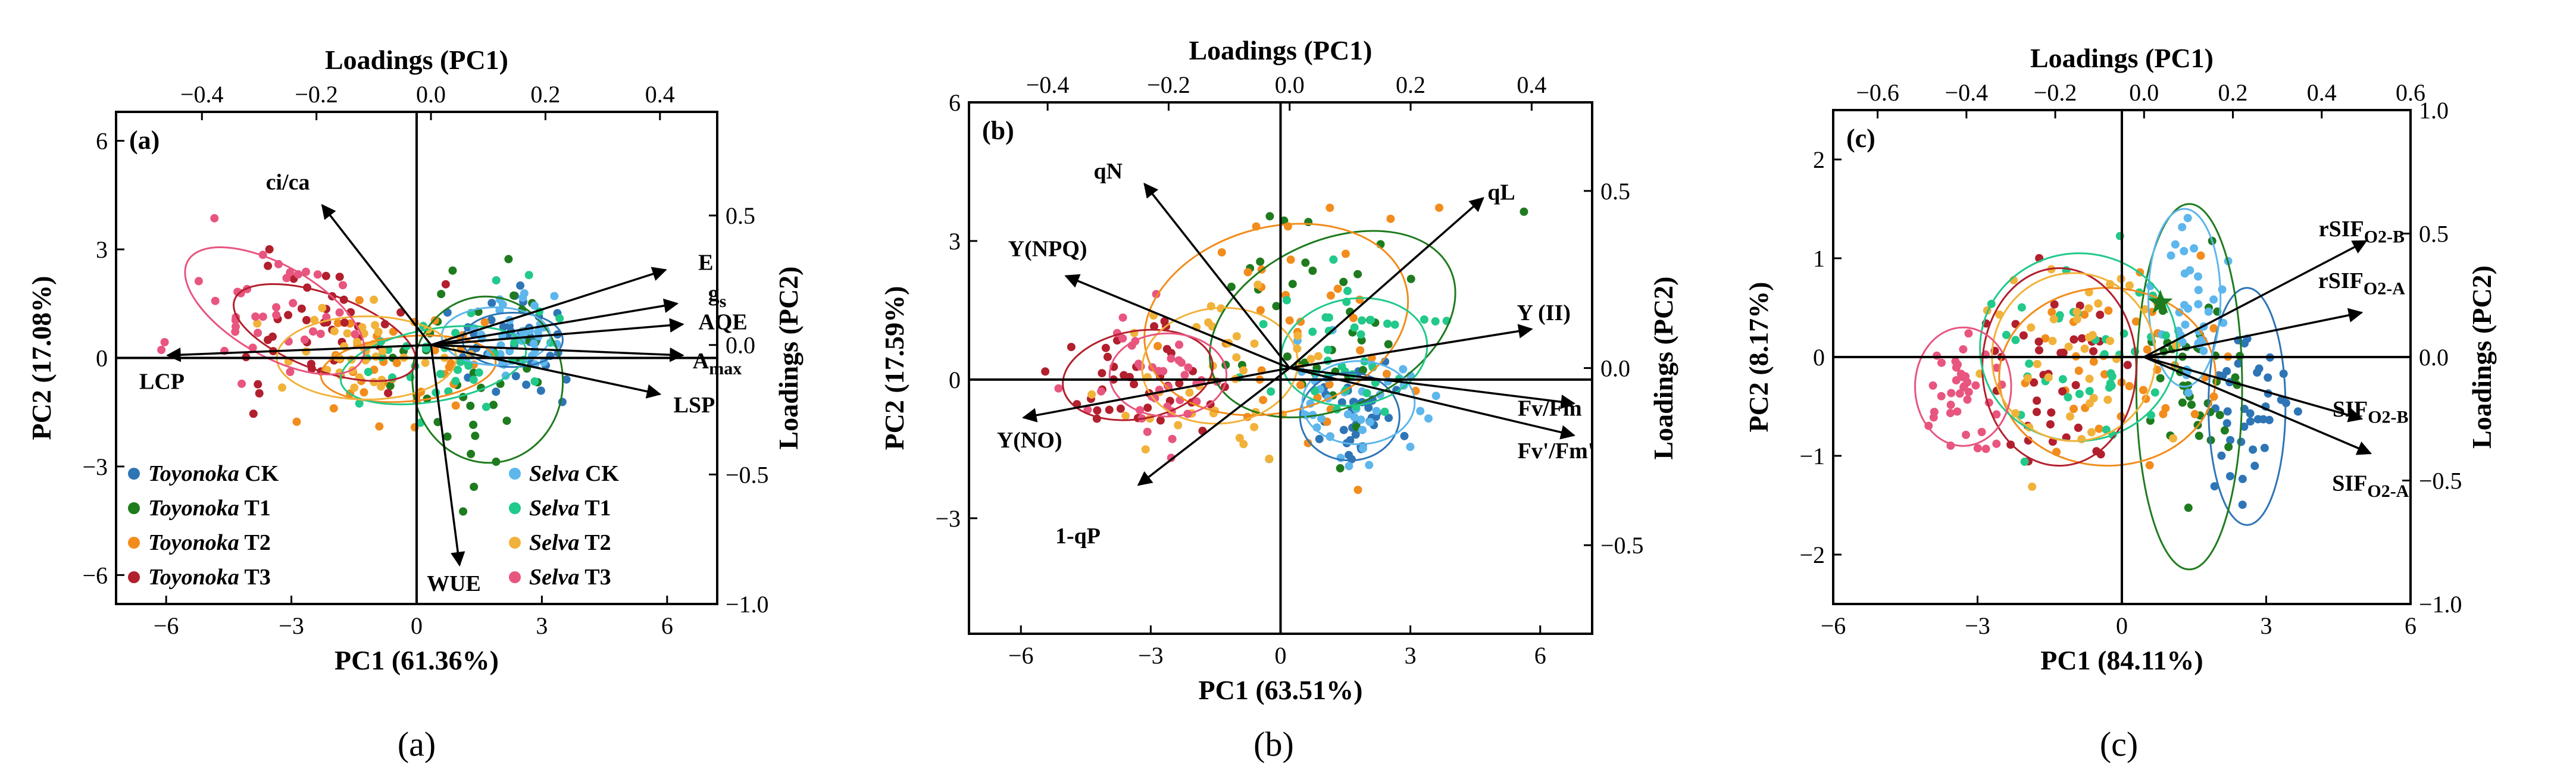 This screenshot has width=2576, height=773. Describe the element at coordinates (1168, 84) in the screenshot. I see `top-tick-label: −0.2` at that location.